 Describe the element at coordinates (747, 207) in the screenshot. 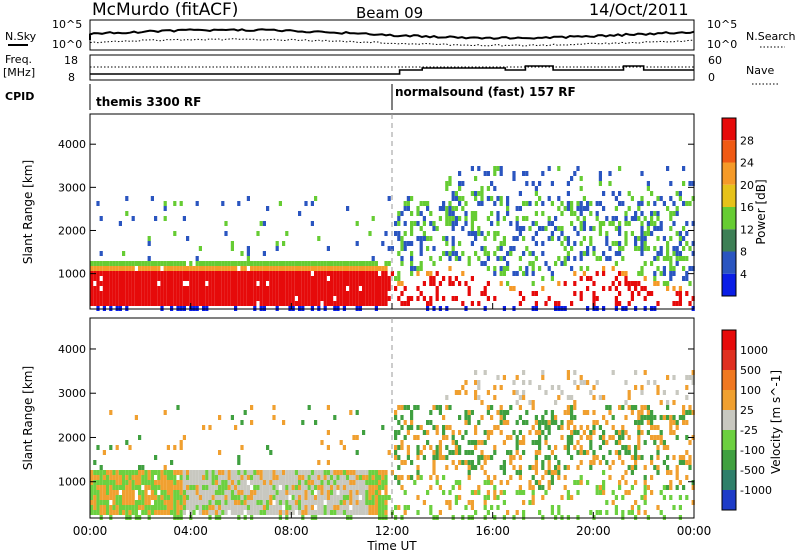

I see `colorbar-tick-label: 16` at that location.